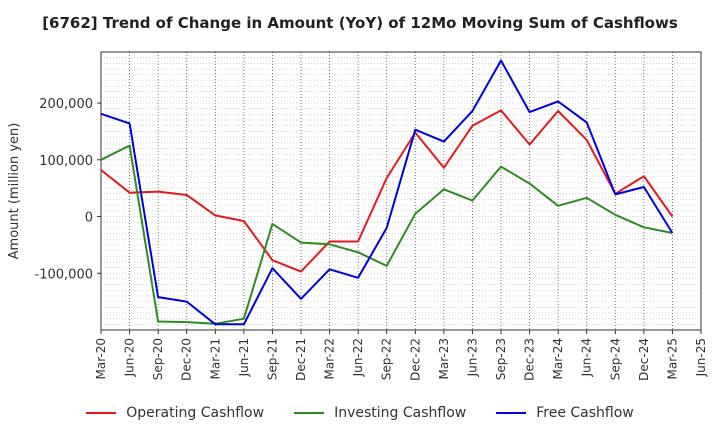 This screenshot has width=720, height=440. I want to click on x-tick-label: Sep-23, so click(501, 359).